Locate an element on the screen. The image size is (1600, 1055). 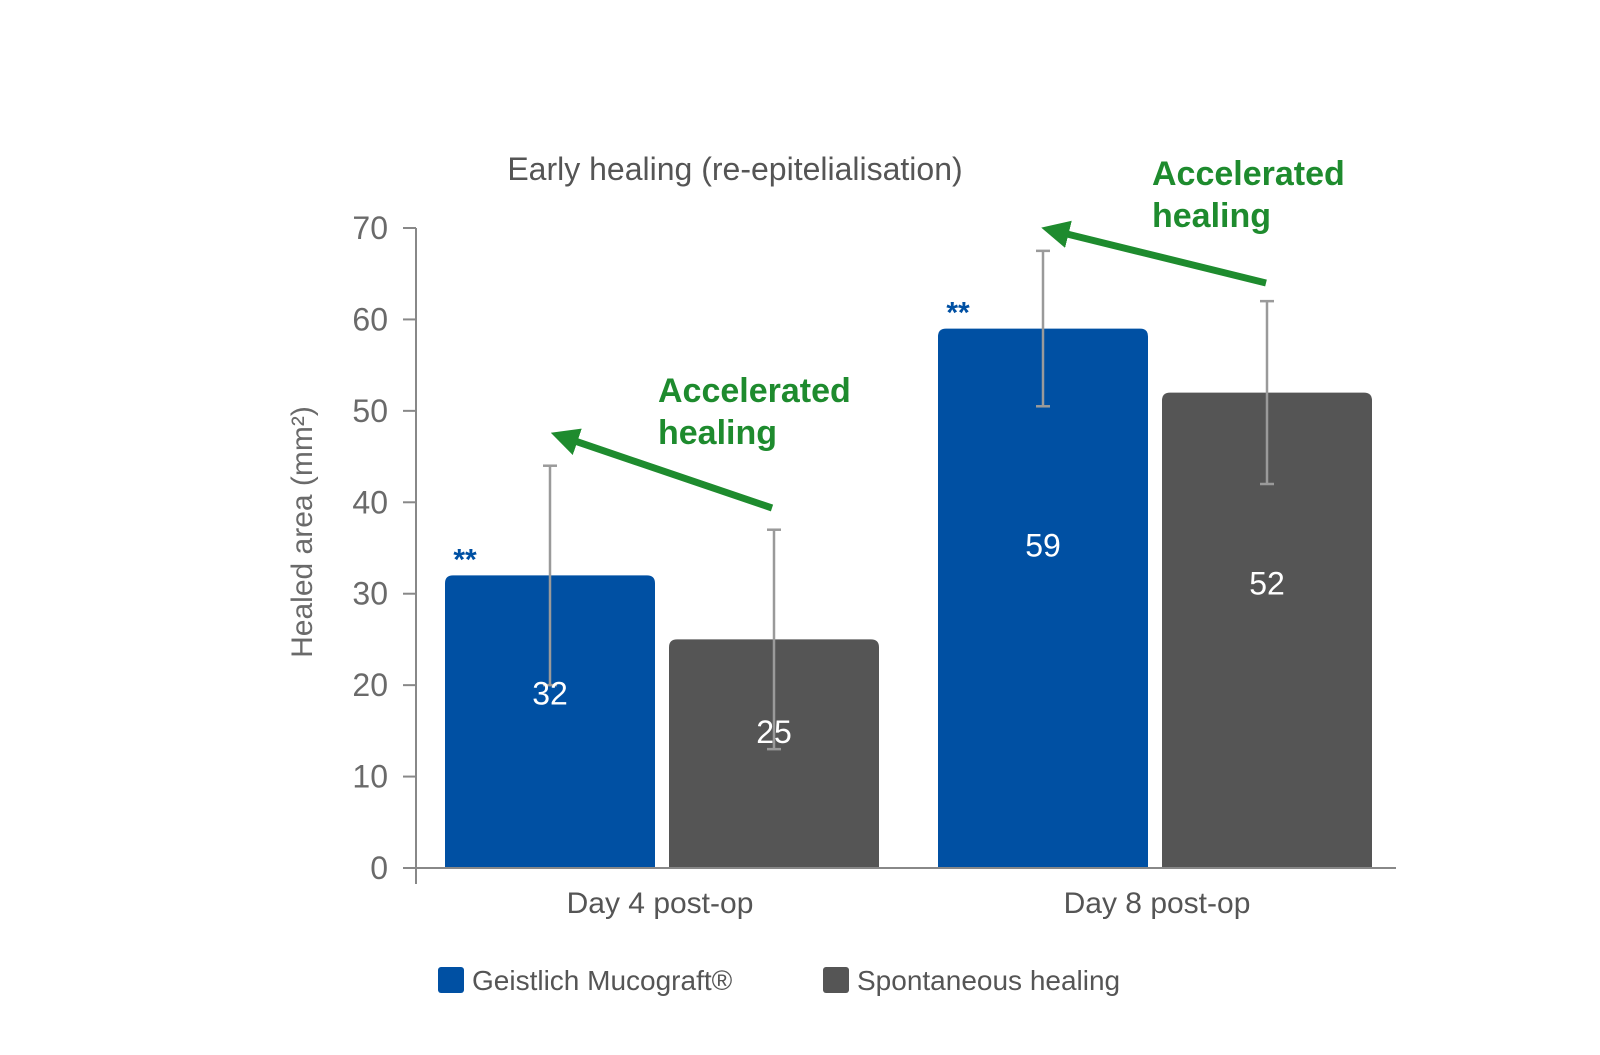
y-tick-label: 70 is located at coordinates (370, 228).